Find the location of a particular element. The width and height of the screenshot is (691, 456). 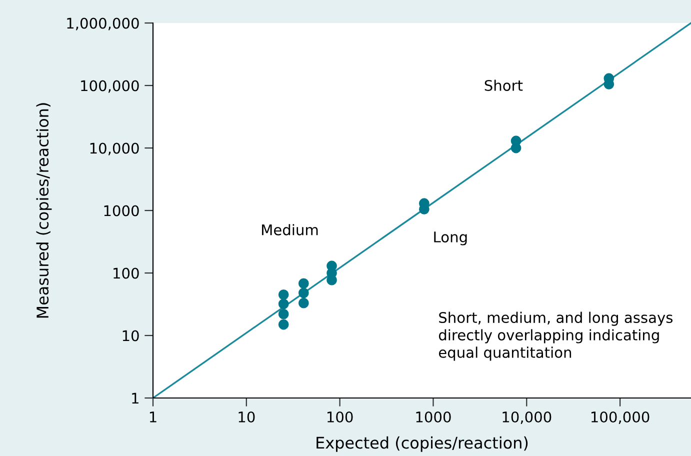

x-tick-label: 10,000 is located at coordinates (527, 417).